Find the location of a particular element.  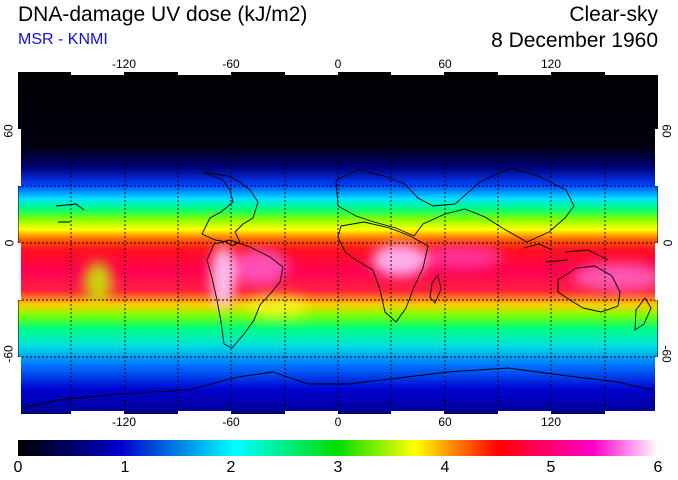

lon-tick-top: -120 is located at coordinates (124, 64).